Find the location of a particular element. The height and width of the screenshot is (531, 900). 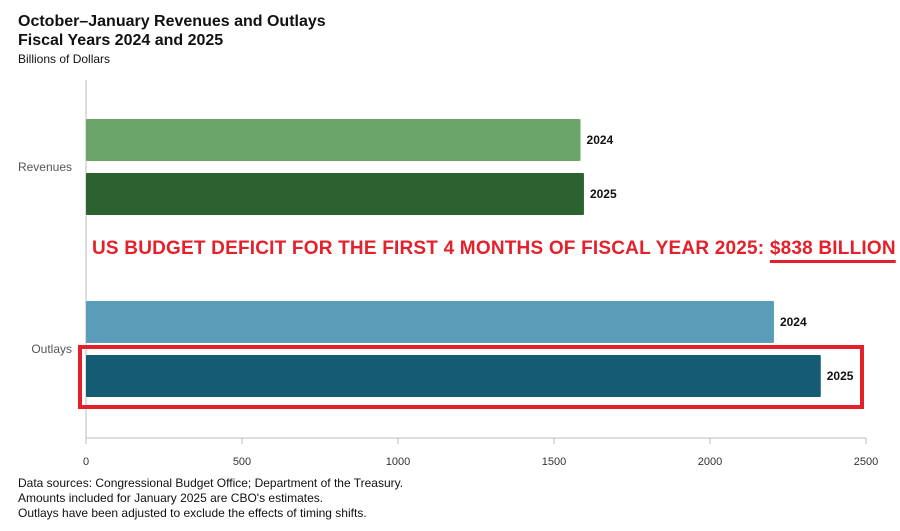

x-tick-label: 500 is located at coordinates (242, 462).